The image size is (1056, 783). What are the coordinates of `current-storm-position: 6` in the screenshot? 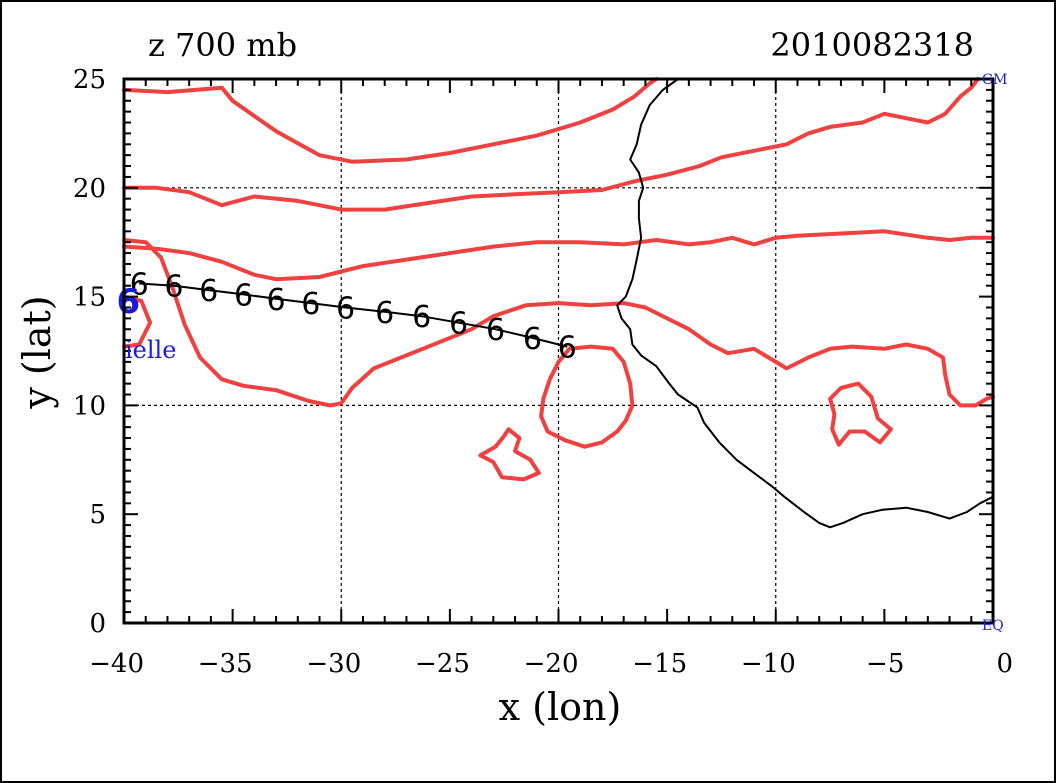 It's located at (129, 302).